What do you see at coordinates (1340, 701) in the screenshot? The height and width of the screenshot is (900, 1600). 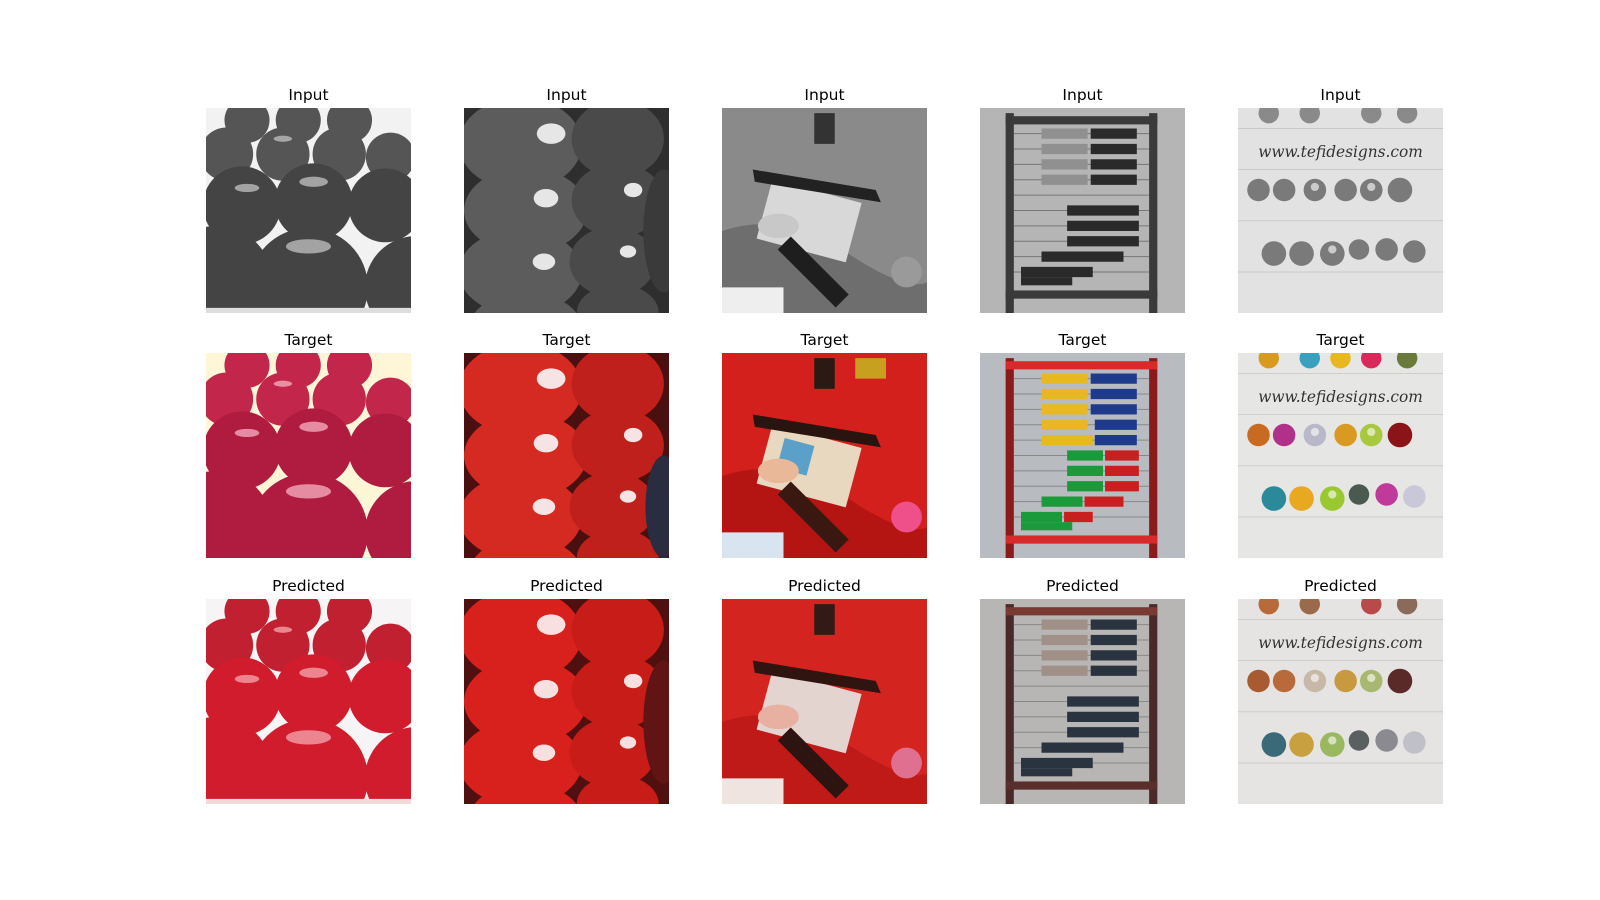 I see `predicted-image-5: www.tefidesigns.com` at bounding box center [1340, 701].